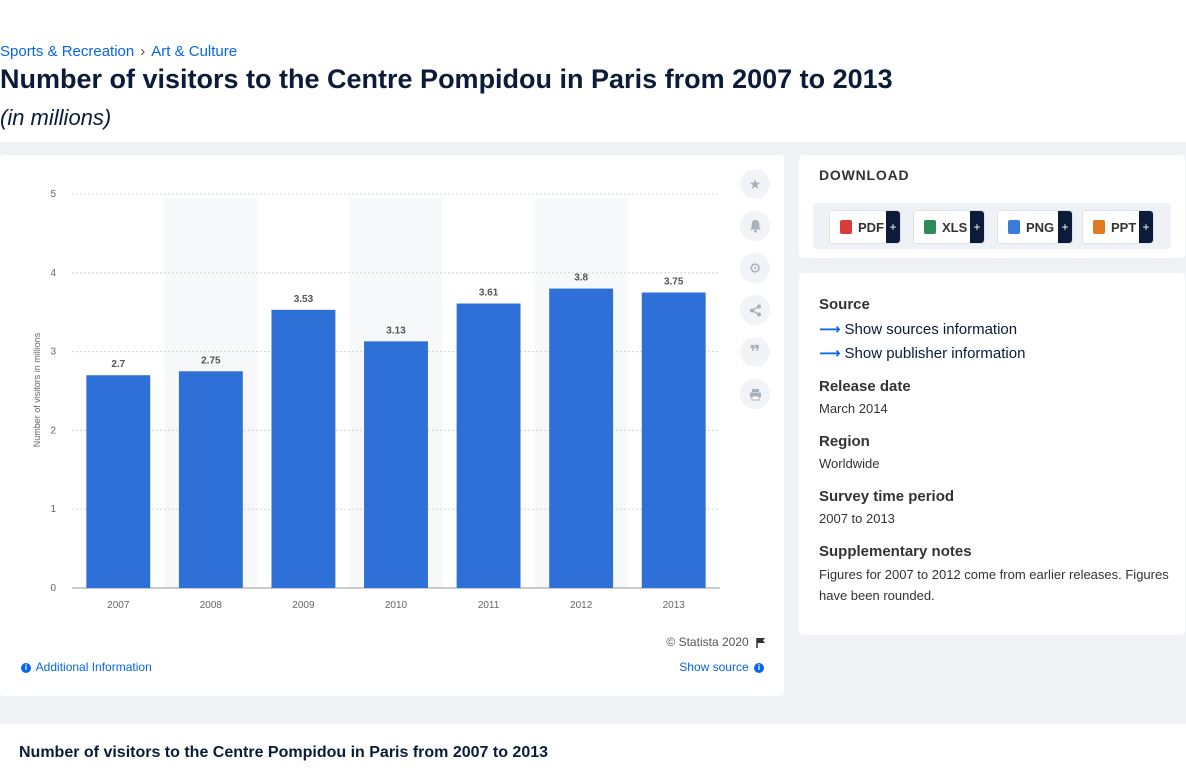 This screenshot has height=784, width=1186. I want to click on bell-icon, so click(755, 226).